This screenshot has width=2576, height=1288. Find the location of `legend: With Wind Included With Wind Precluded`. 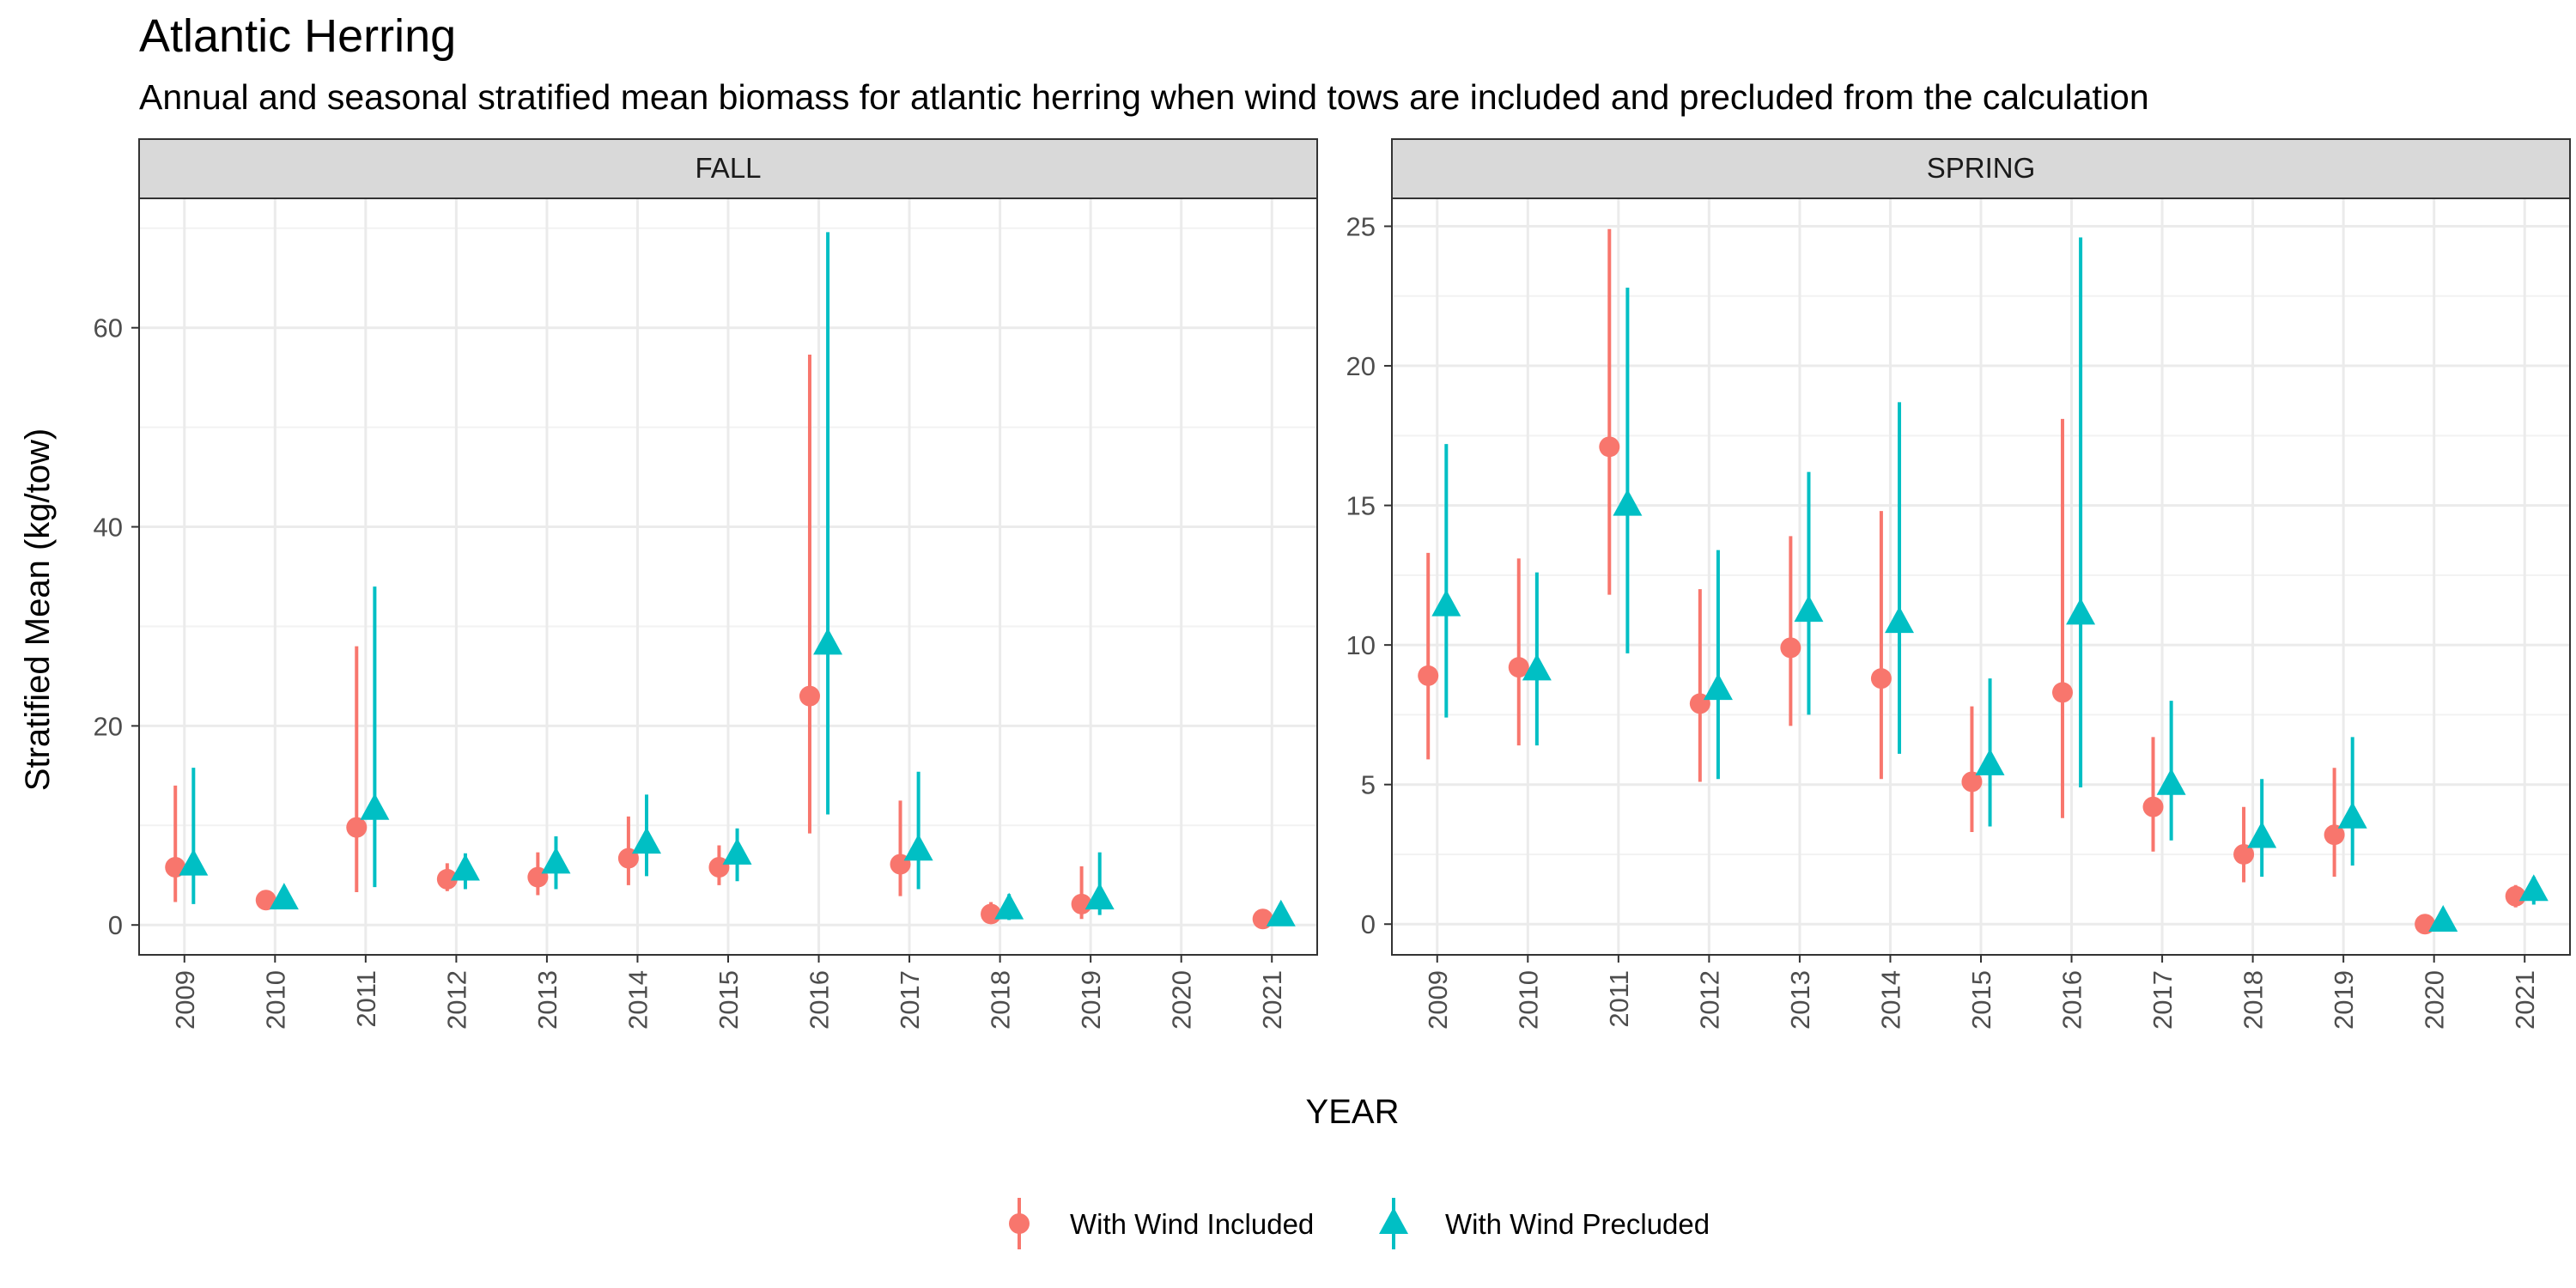

legend: With Wind Included With Wind Precluded is located at coordinates (1360, 1224).